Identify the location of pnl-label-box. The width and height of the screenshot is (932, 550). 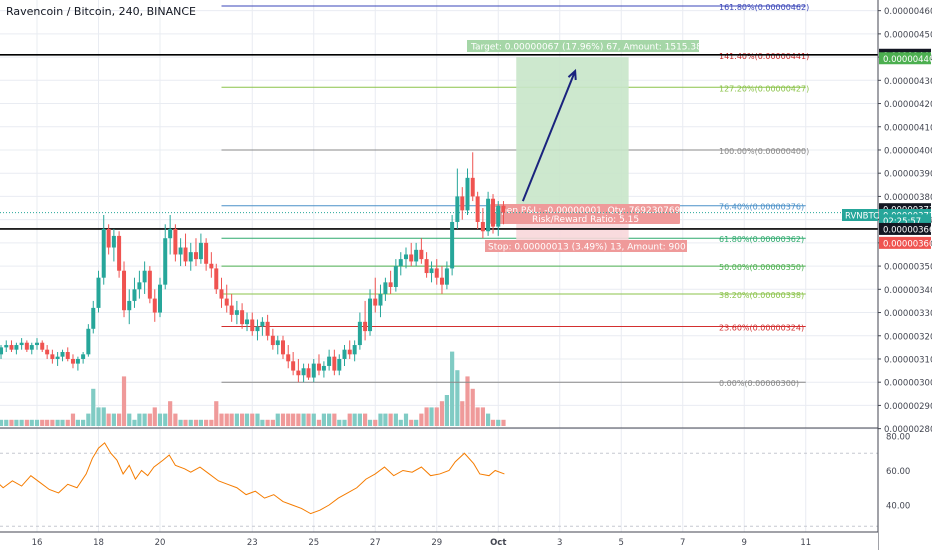
(585, 214).